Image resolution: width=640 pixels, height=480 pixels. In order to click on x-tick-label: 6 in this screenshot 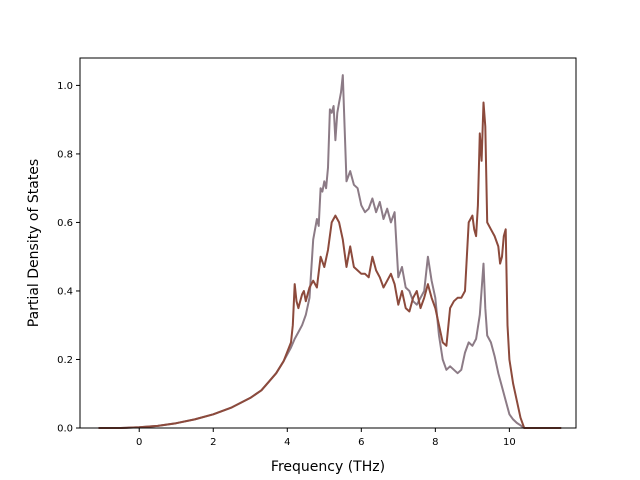, I will do `click(361, 442)`.